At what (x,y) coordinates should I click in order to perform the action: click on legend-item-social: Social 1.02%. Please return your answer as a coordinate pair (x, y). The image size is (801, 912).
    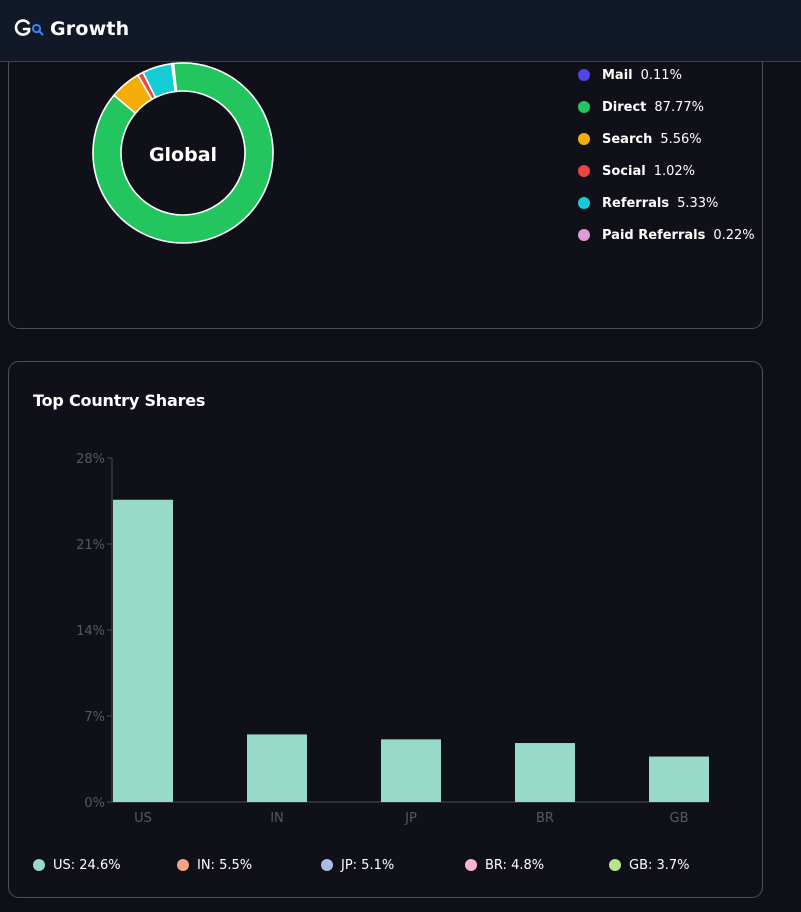
    Looking at the image, I should click on (636, 171).